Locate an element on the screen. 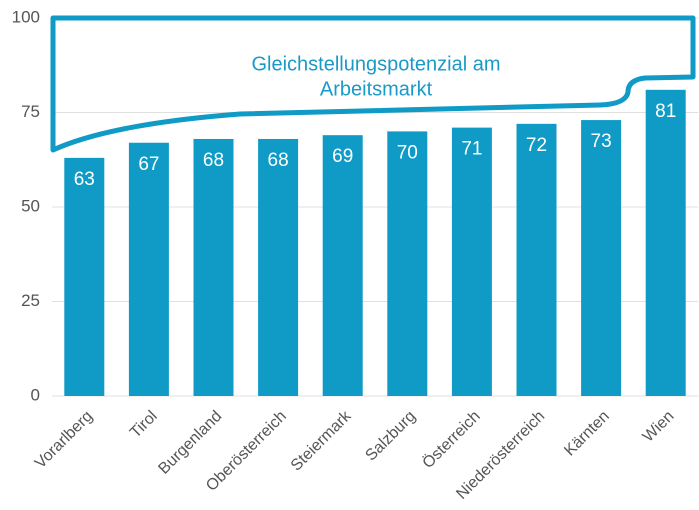  y-tick-label: 50 is located at coordinates (30, 205).